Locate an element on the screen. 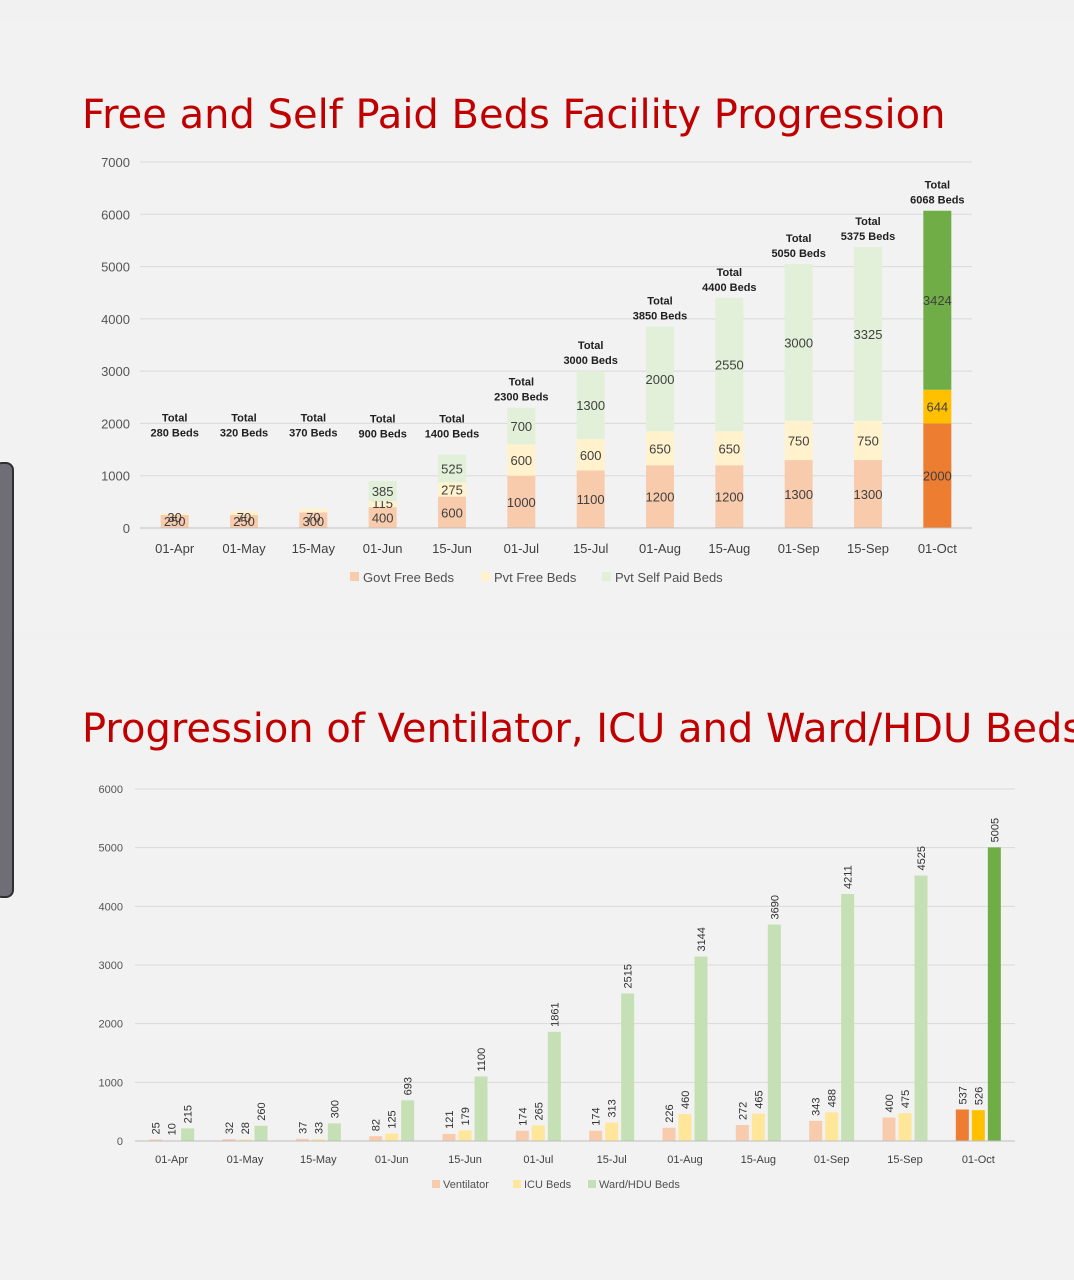  y-tick-label: 1000 is located at coordinates (111, 1083).